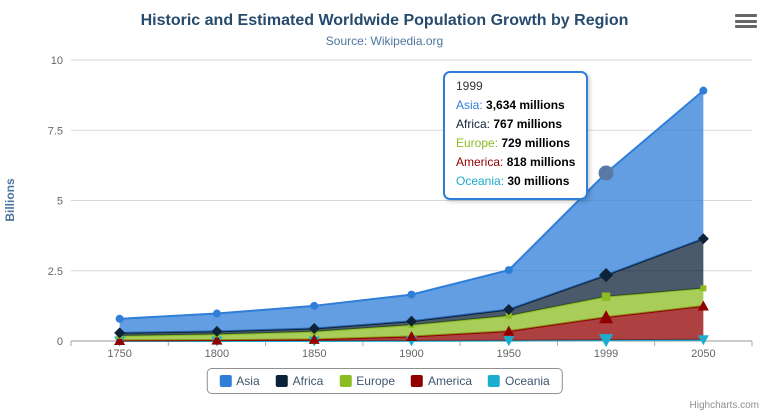  I want to click on y-axis-tick-label: 5, so click(60, 202).